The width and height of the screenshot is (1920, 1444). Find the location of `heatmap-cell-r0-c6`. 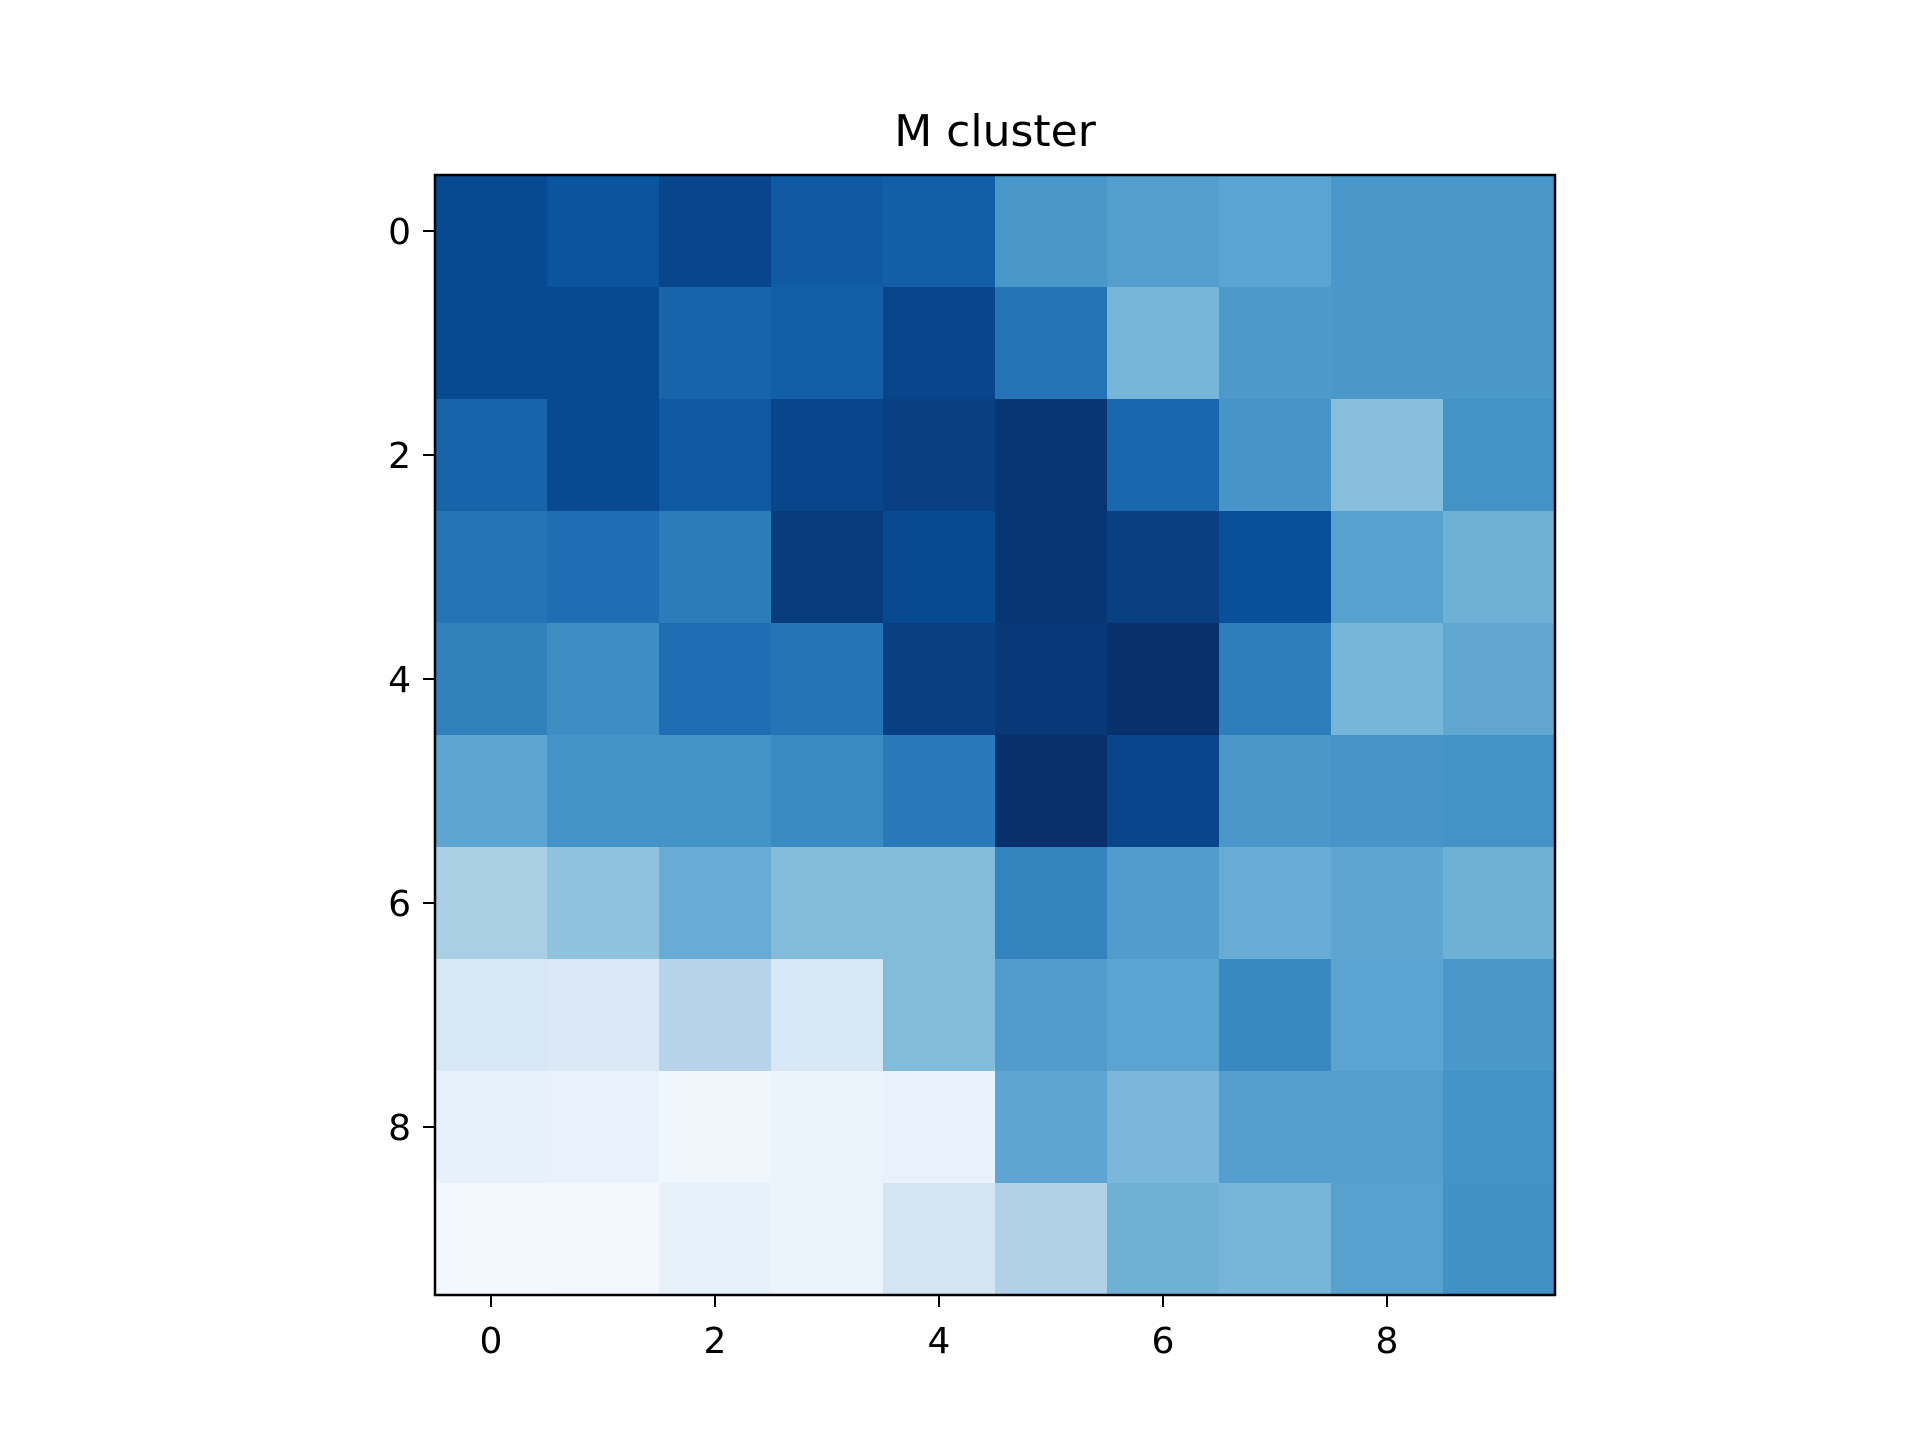

heatmap-cell-r0-c6 is located at coordinates (1163, 231).